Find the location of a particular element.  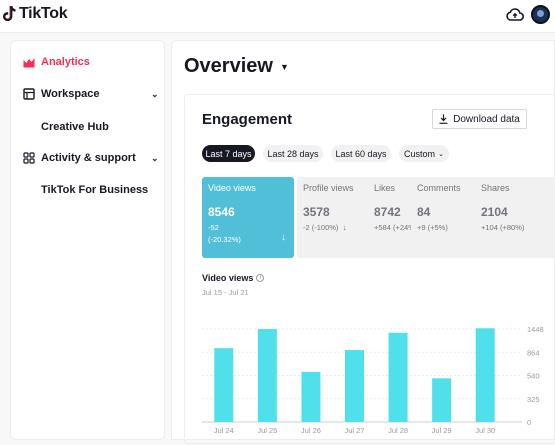

workspace-icon is located at coordinates (29, 94).